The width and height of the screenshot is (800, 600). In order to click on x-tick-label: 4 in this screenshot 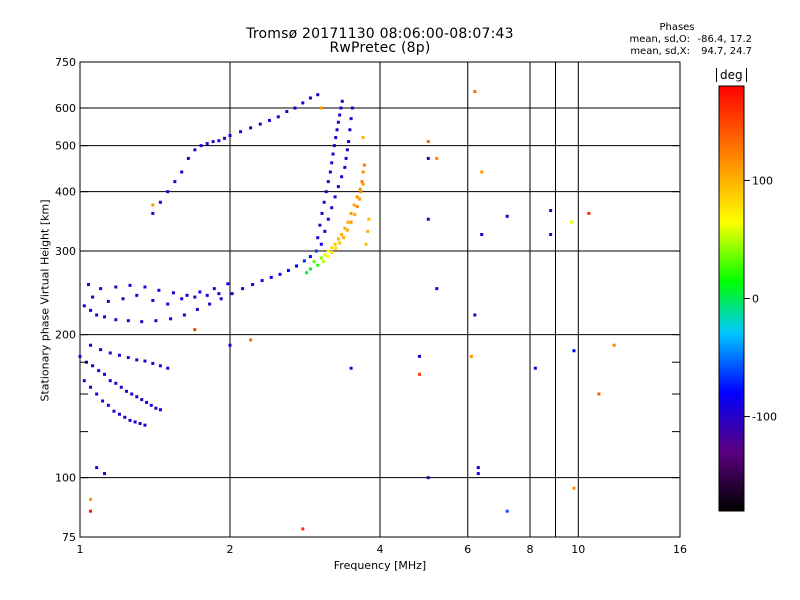, I will do `click(380, 549)`.